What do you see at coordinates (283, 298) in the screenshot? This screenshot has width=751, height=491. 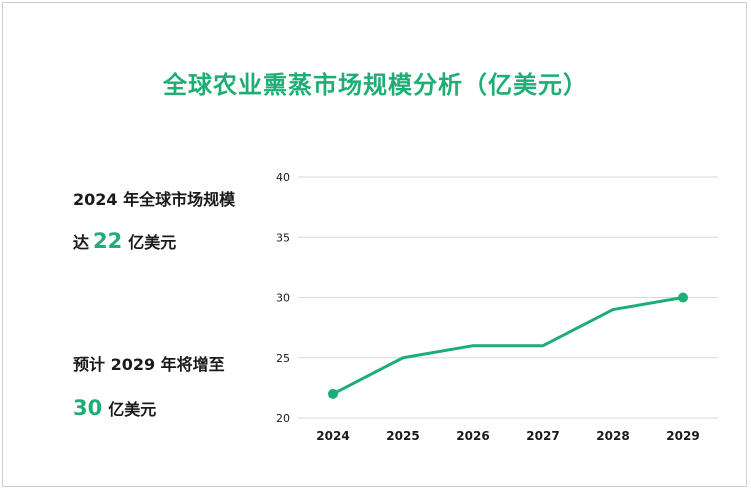 I see `y-tick-label-30: 30` at bounding box center [283, 298].